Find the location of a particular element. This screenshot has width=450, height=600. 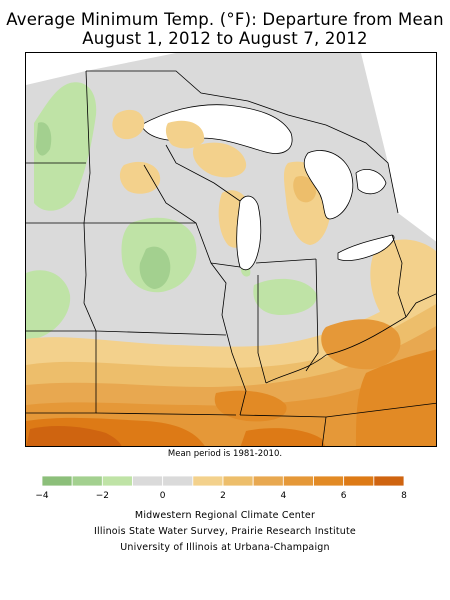

hot-area-south-central is located at coordinates (283, 437).